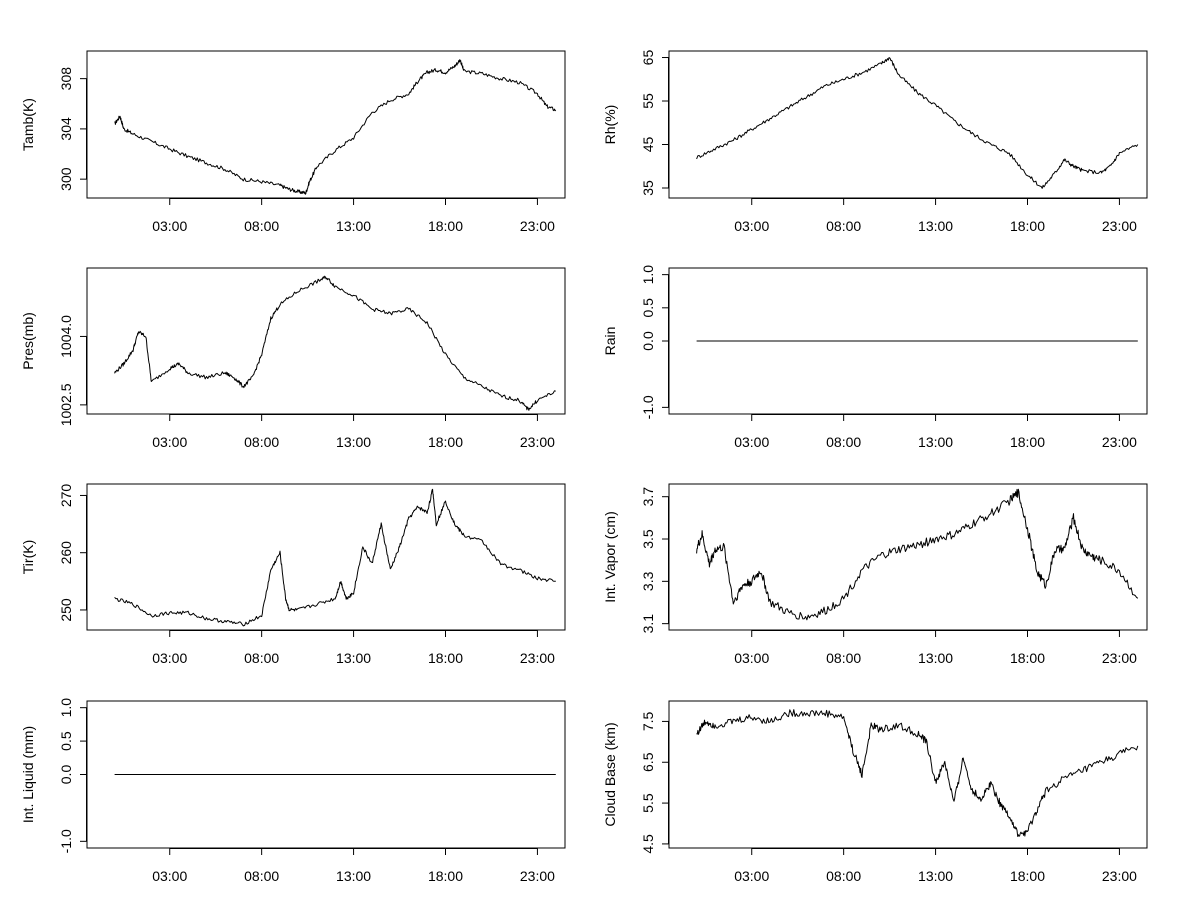  What do you see at coordinates (648, 188) in the screenshot?
I see `y-tick-label: 35` at bounding box center [648, 188].